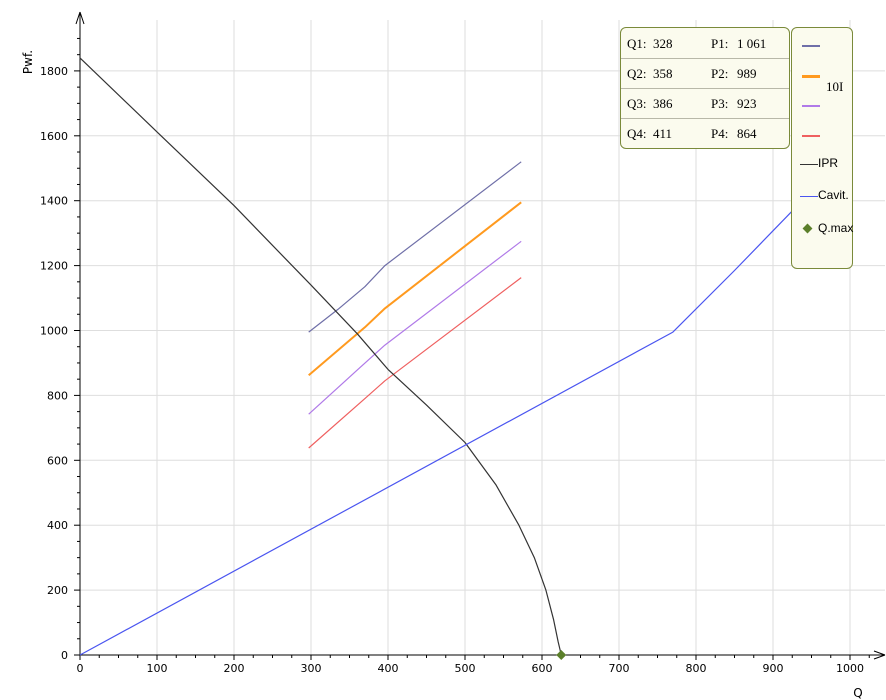  I want to click on legend-line-cavit, so click(809, 196).